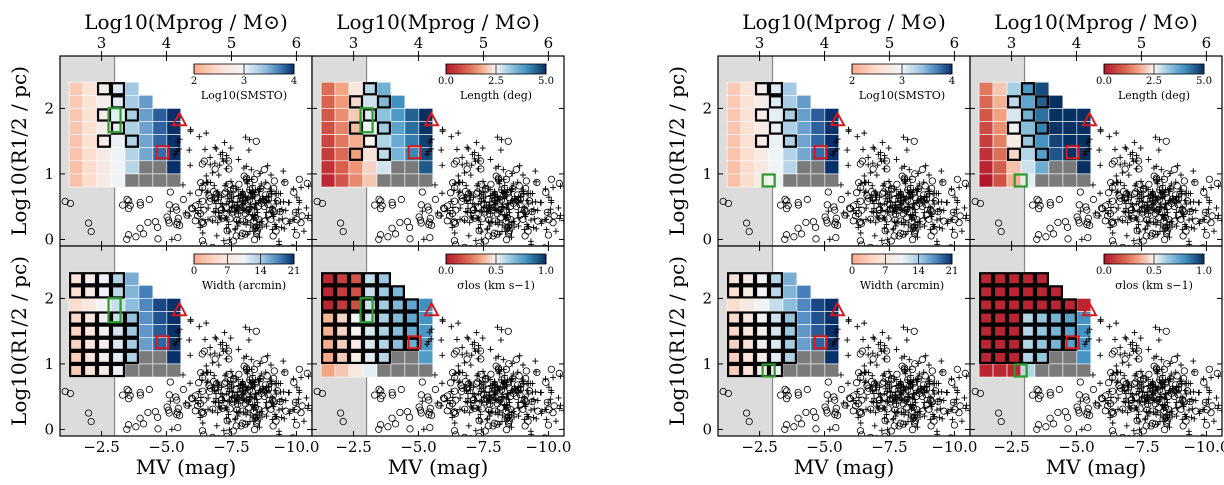 This screenshot has height=485, width=1224. I want to click on green-marker, so click(366, 120).